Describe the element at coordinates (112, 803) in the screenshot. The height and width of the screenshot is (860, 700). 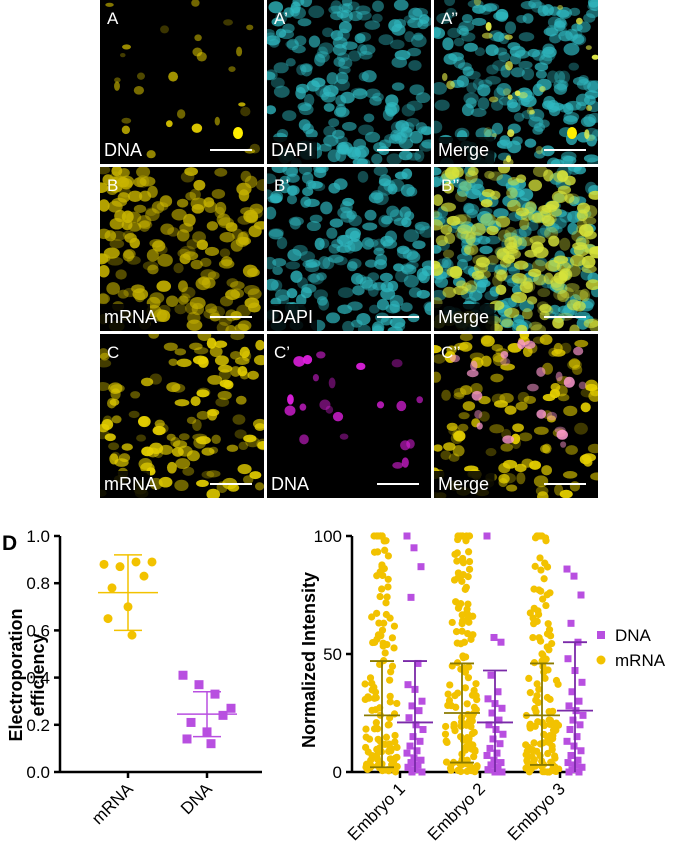
I see `d-x-tick-label: mRNA` at that location.